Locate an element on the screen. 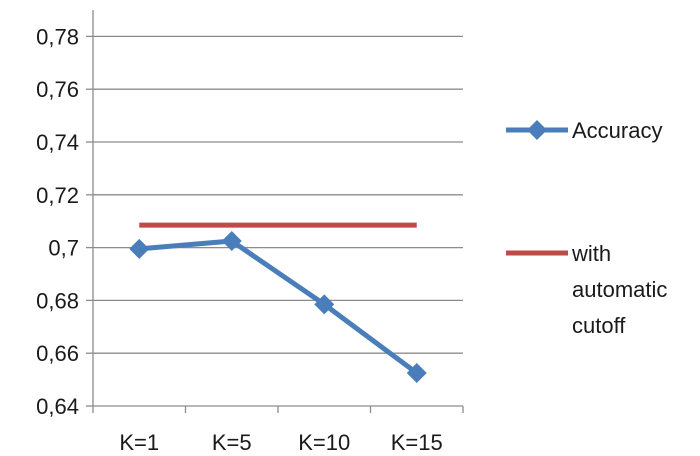 The height and width of the screenshot is (456, 700). y-tick-label: 0,7 is located at coordinates (63, 248).